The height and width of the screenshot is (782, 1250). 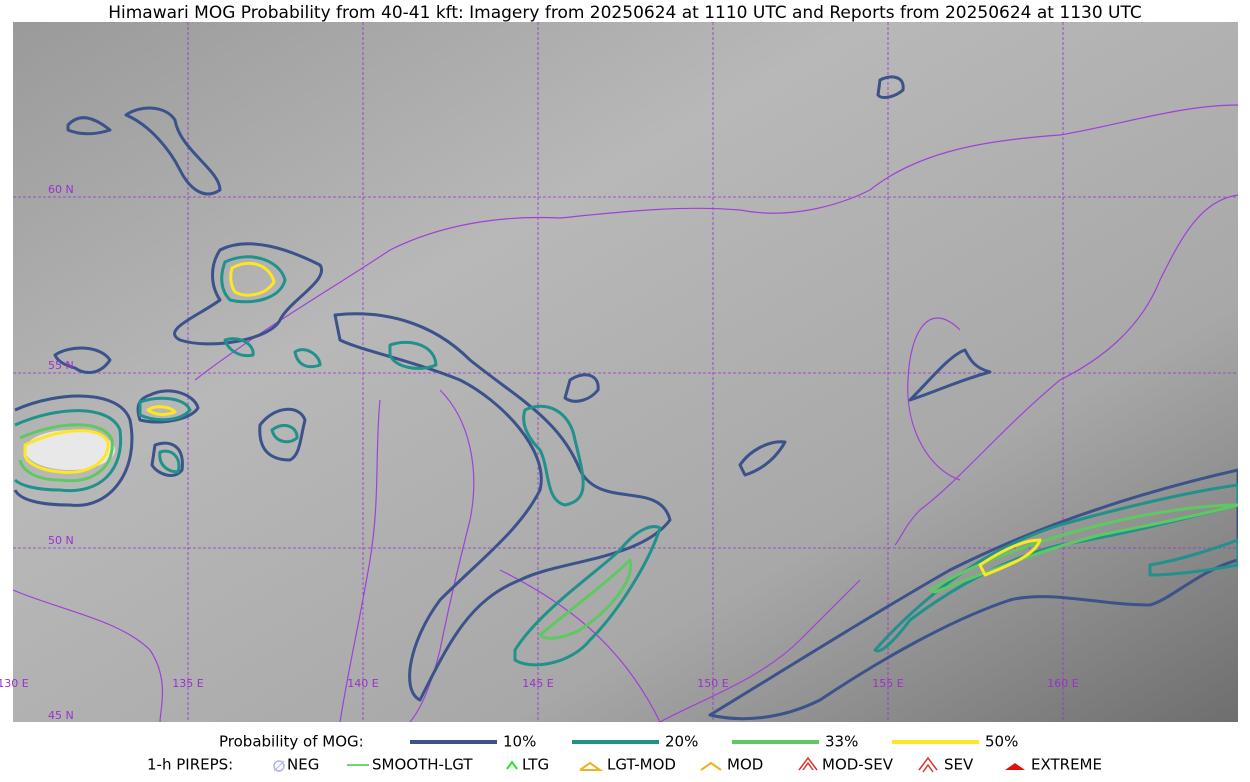 I want to click on pirep-label: NEG, so click(x=303, y=765).